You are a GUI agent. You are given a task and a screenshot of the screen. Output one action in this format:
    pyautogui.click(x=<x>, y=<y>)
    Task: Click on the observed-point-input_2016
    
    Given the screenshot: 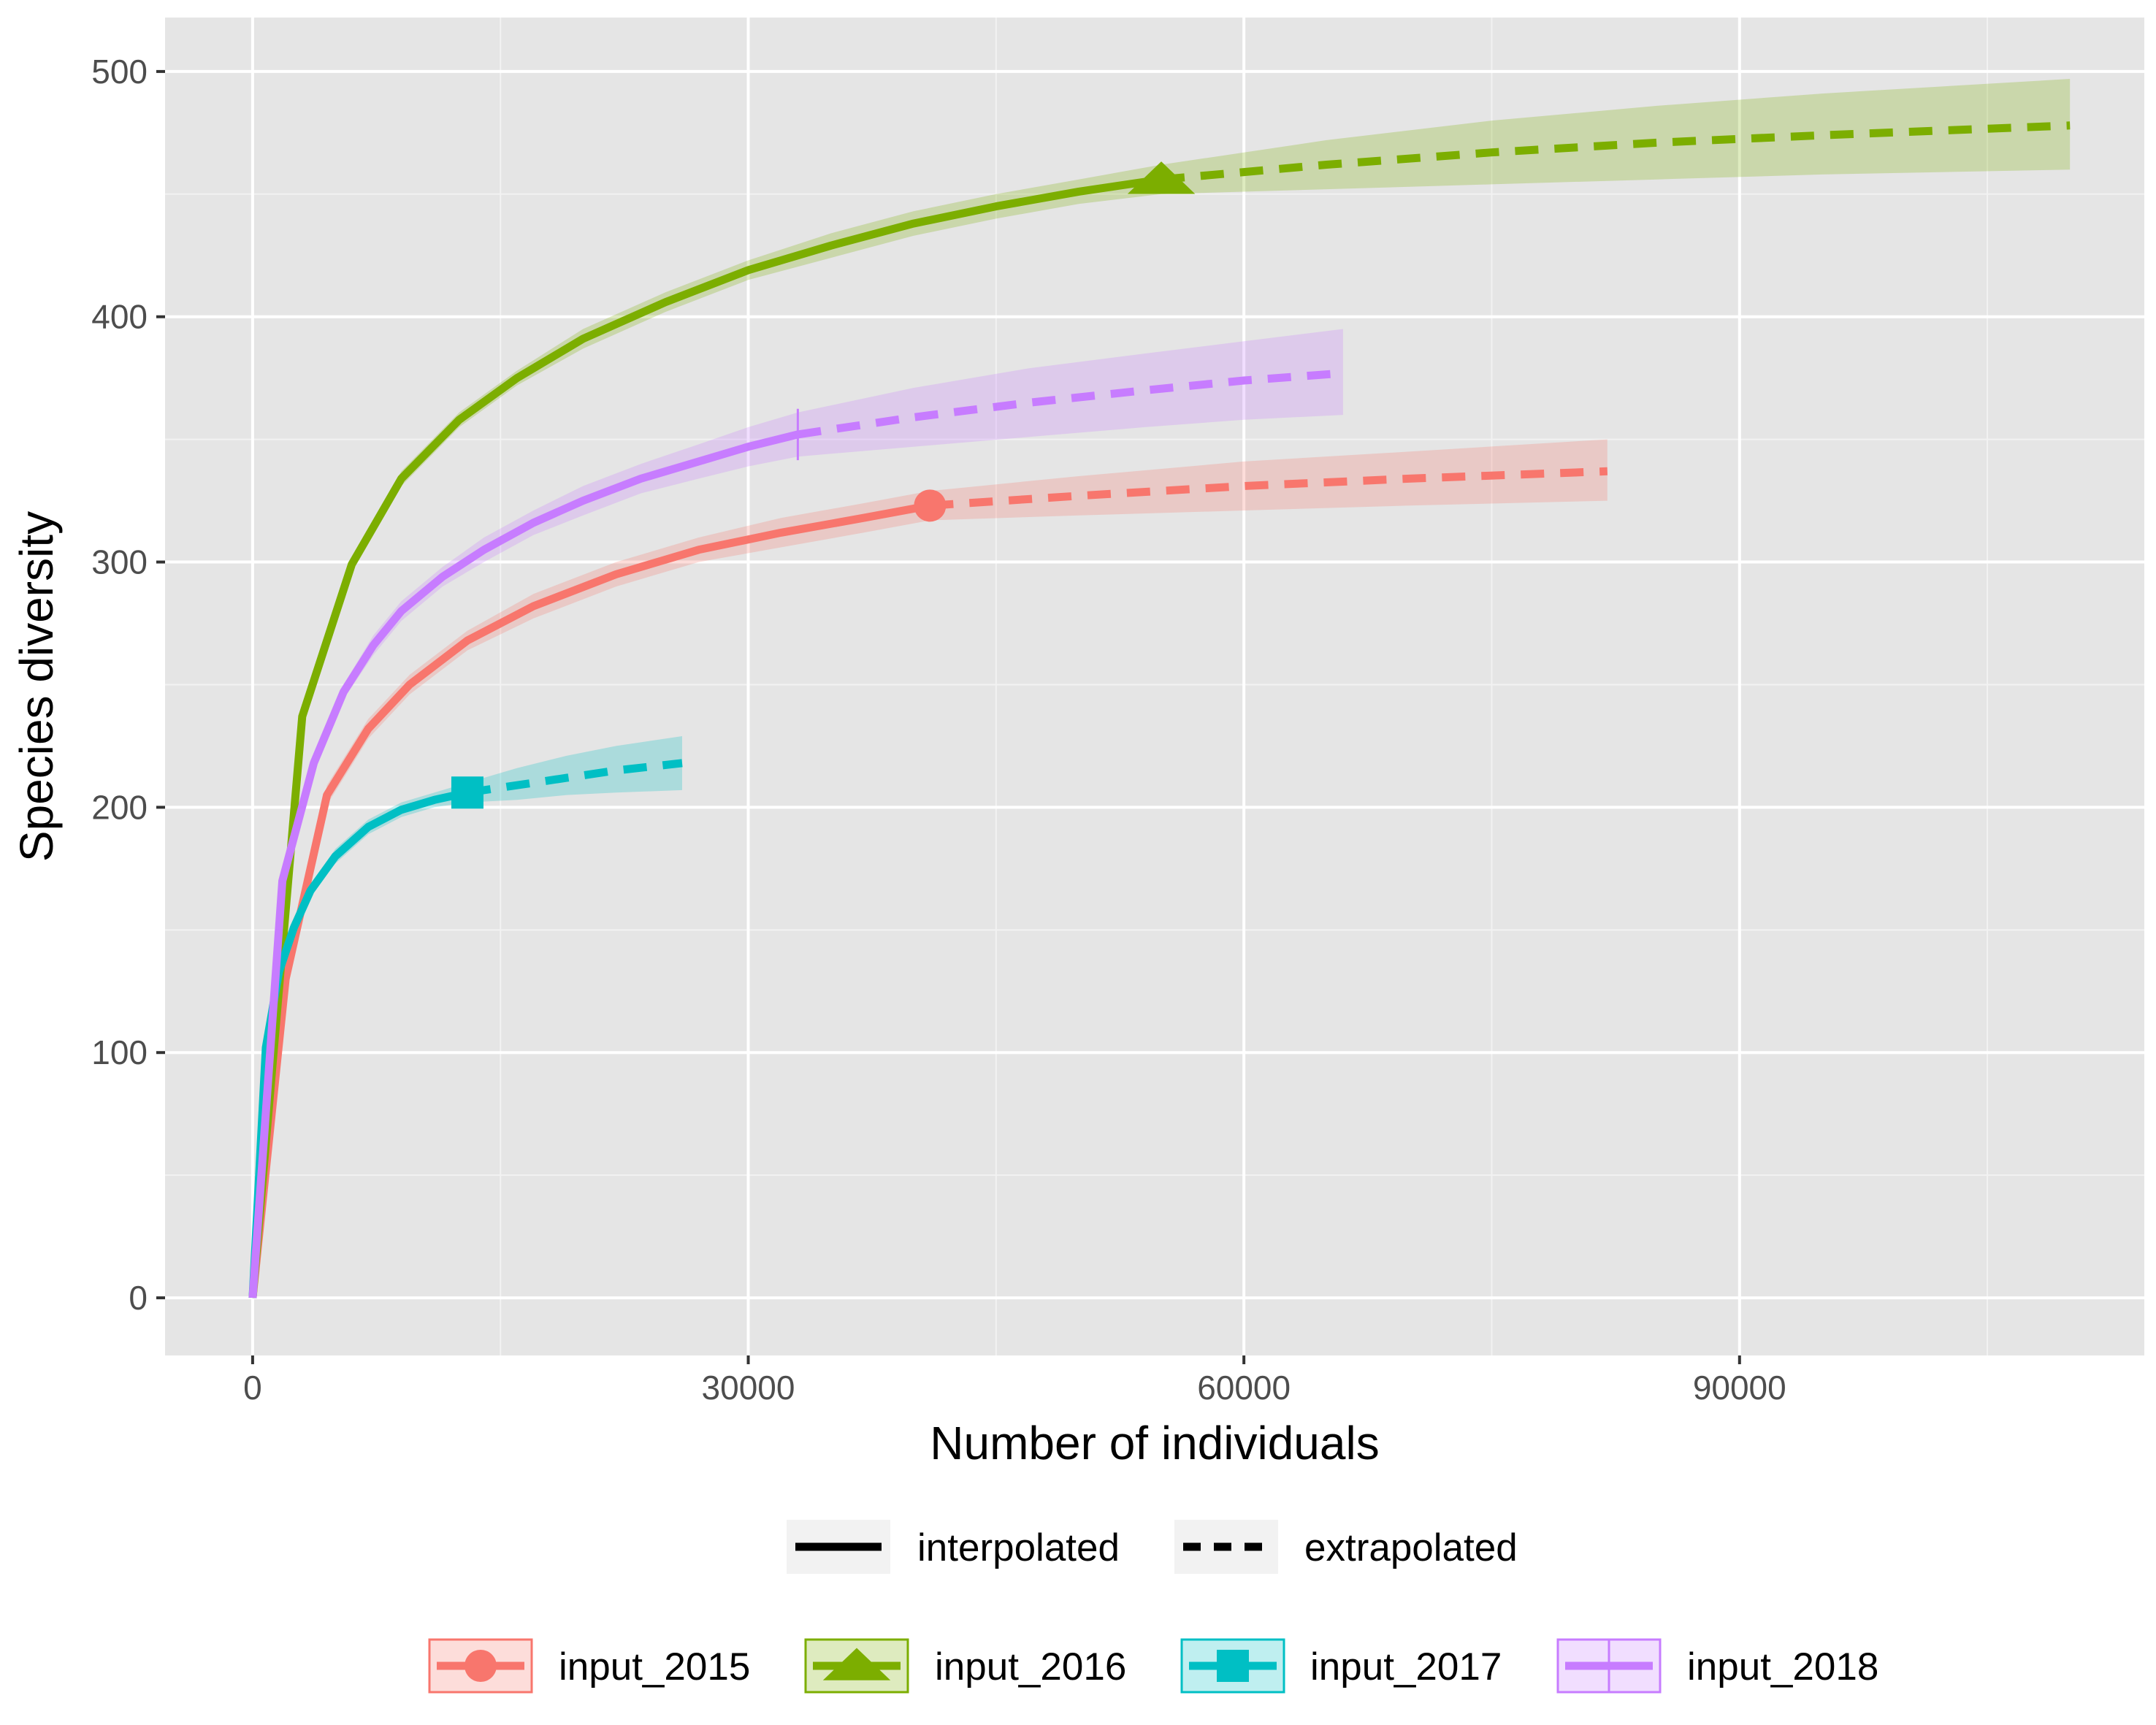 What is the action you would take?
    pyautogui.click(x=1161, y=177)
    